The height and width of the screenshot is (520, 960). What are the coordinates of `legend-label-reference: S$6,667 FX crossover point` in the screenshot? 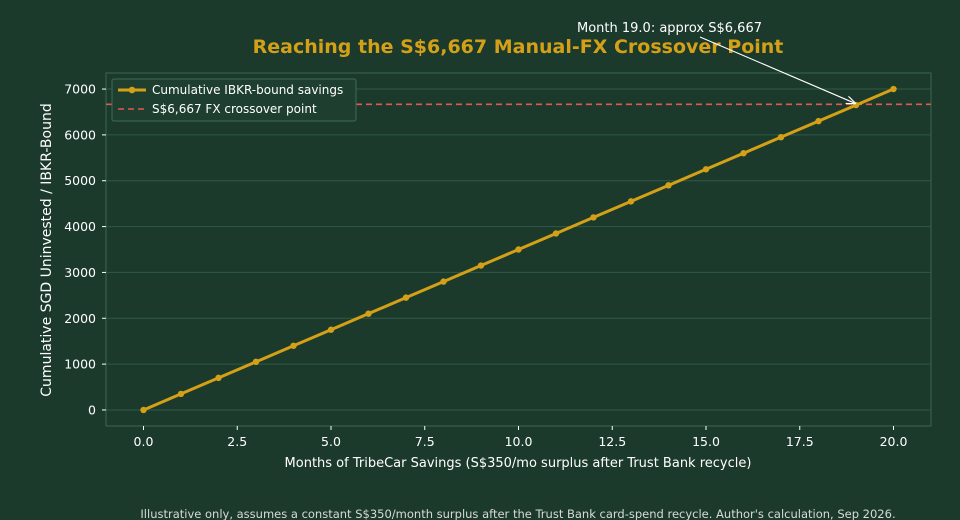 It's located at (234, 109).